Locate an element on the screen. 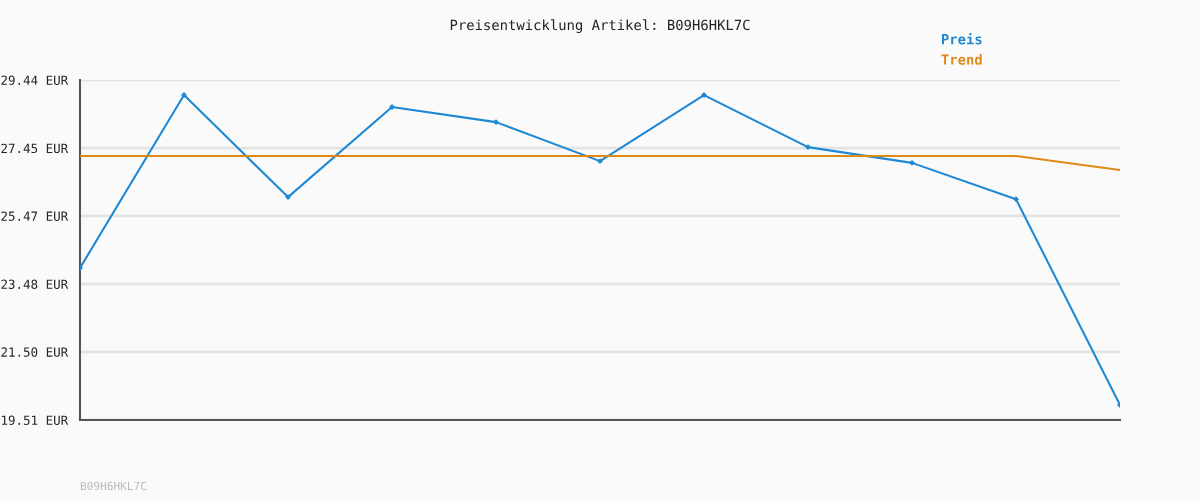  text: Trend is located at coordinates (961, 59).